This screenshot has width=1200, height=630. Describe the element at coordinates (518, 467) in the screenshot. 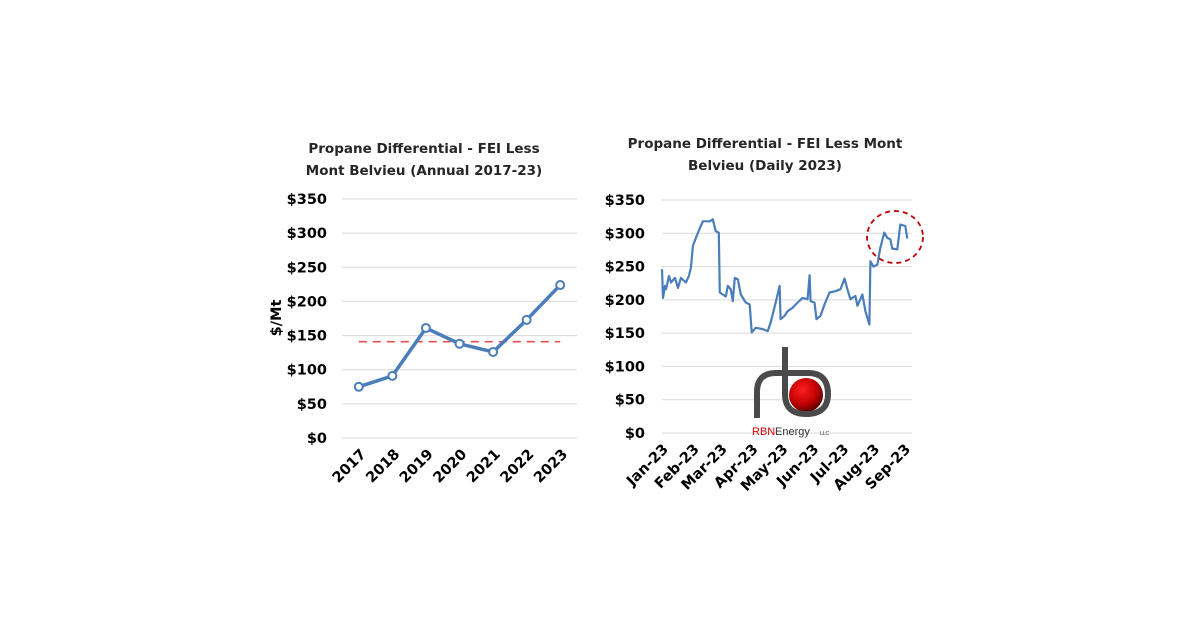

I see `x-tick-label: 2022` at that location.